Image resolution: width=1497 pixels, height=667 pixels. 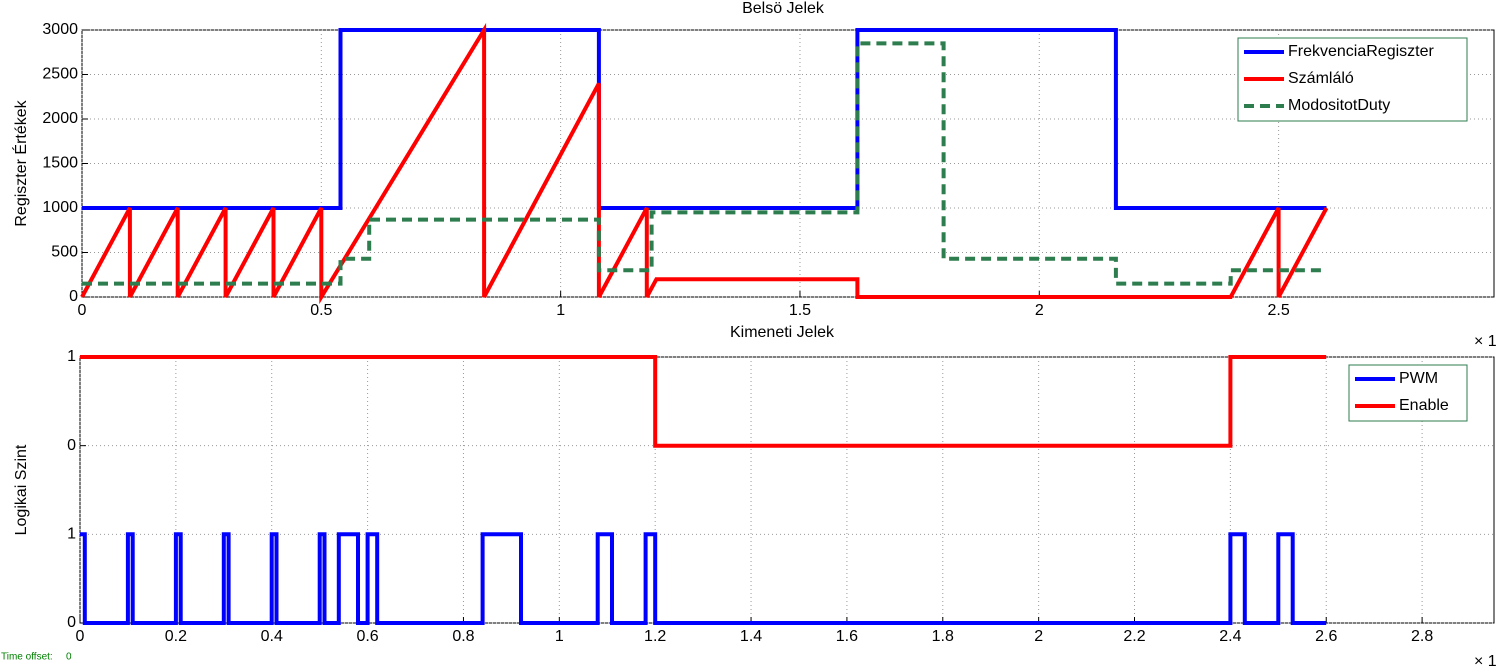 I want to click on x-tick-label: 0.2, so click(x=176, y=636).